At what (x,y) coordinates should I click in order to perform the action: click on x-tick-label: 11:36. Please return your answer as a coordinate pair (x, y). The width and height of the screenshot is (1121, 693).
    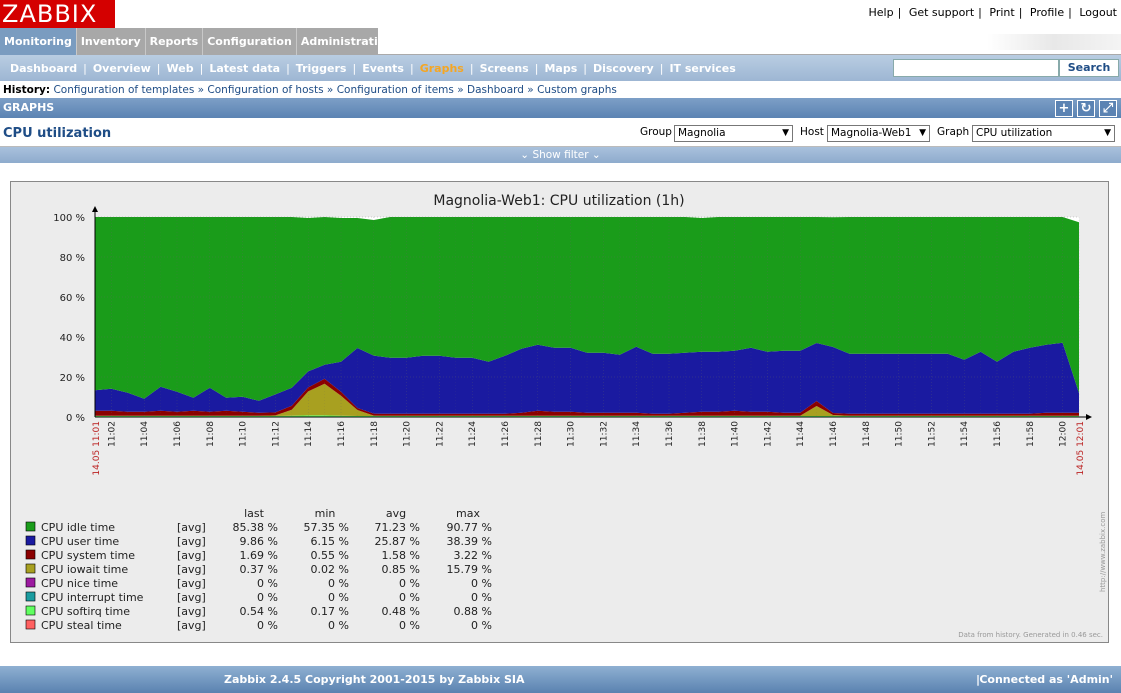
    Looking at the image, I should click on (670, 434).